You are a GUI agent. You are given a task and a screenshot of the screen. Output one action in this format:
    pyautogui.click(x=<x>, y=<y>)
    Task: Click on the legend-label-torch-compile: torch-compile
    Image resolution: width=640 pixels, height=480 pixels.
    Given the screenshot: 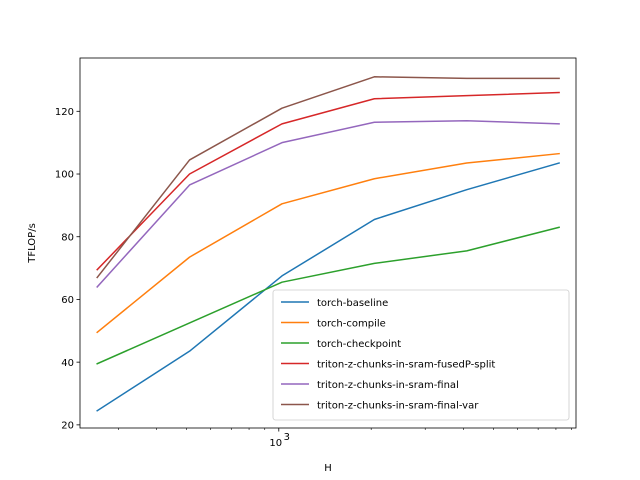 What is the action you would take?
    pyautogui.click(x=351, y=324)
    